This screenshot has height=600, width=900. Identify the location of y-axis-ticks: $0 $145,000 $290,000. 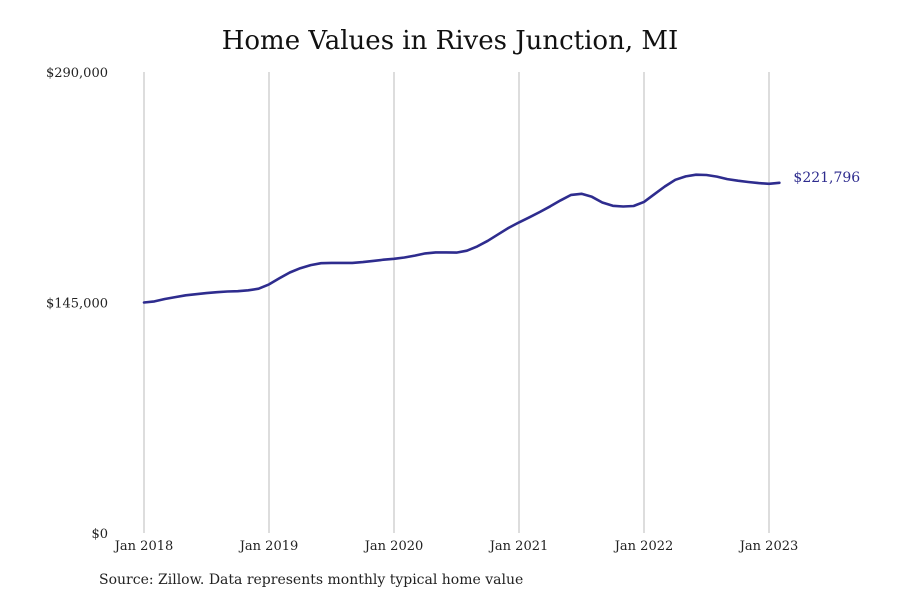
(77, 304).